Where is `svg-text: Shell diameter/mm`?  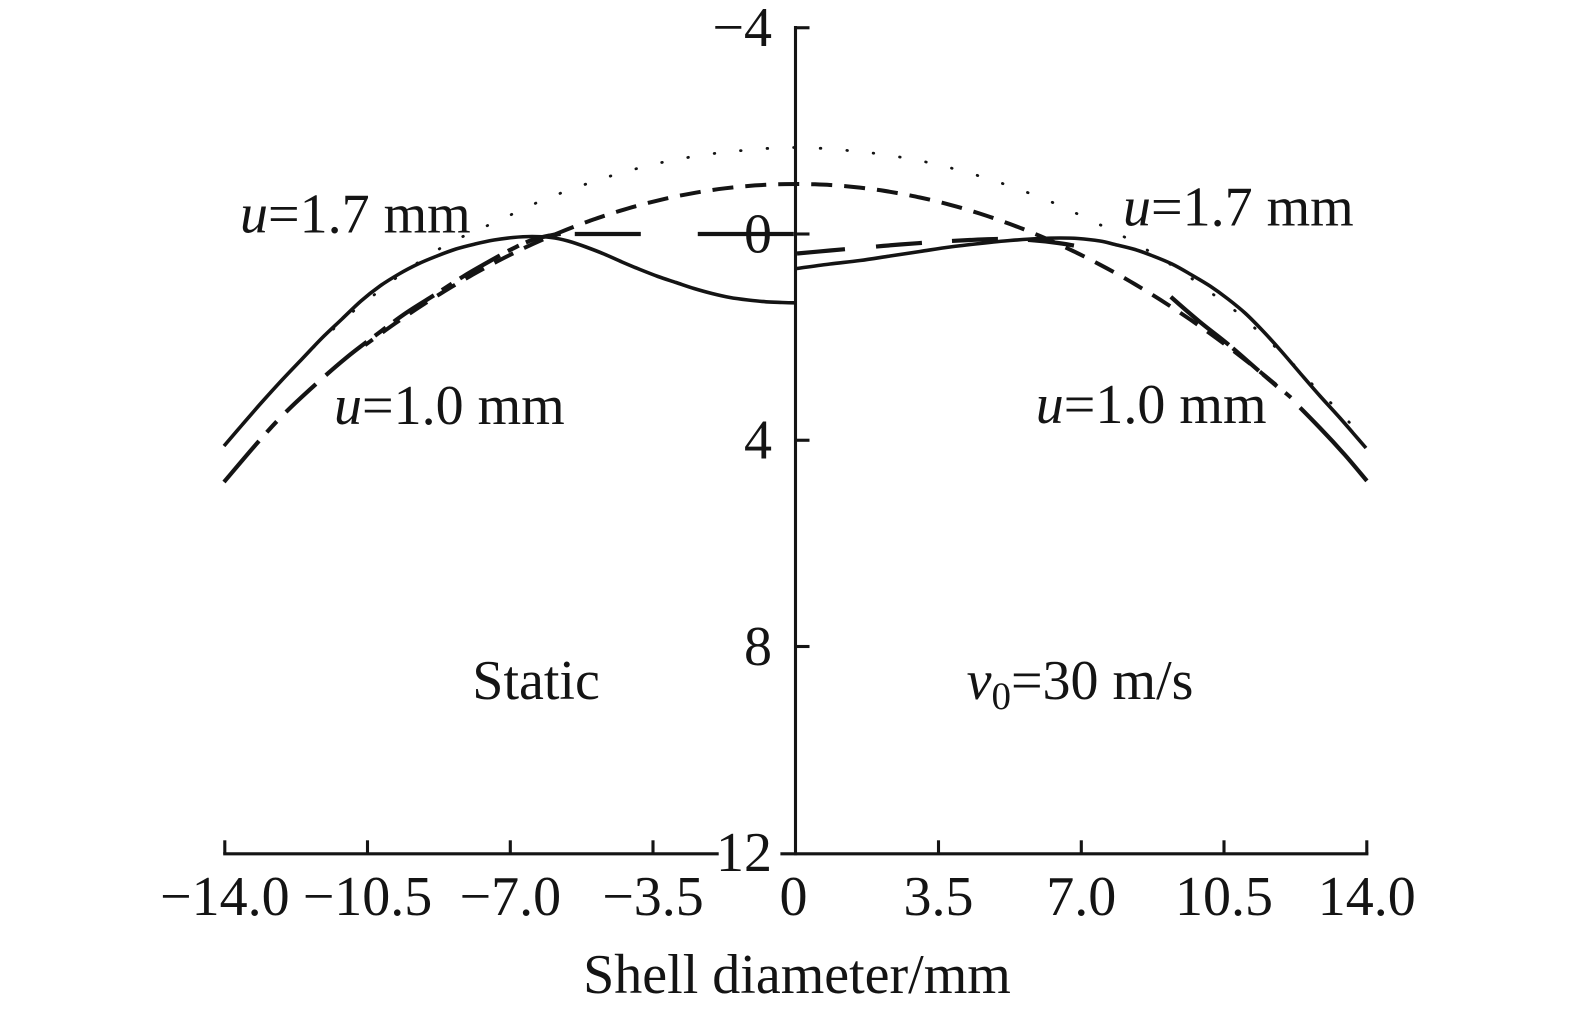 svg-text: Shell diameter/mm is located at coordinates (797, 975).